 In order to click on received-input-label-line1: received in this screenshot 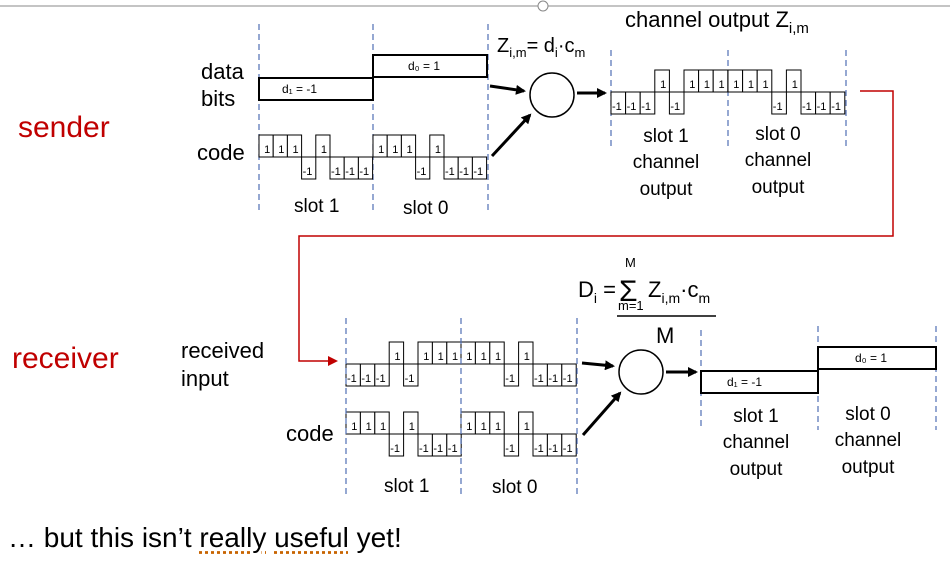, I will do `click(222, 350)`.